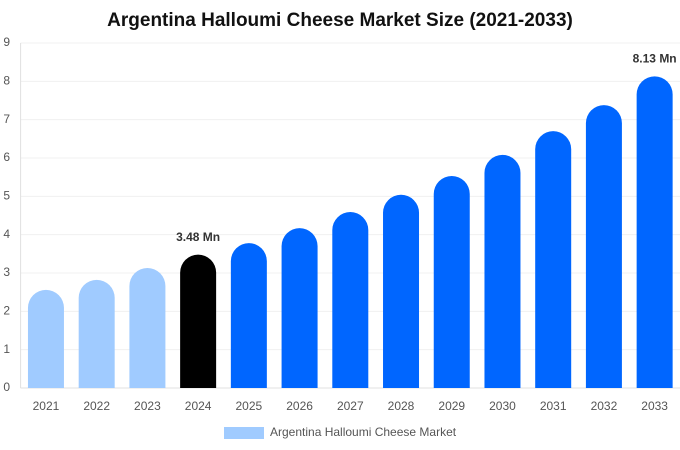 This screenshot has height=450, width=680. Describe the element at coordinates (6, 119) in the screenshot. I see `y-tick-label: 7` at that location.